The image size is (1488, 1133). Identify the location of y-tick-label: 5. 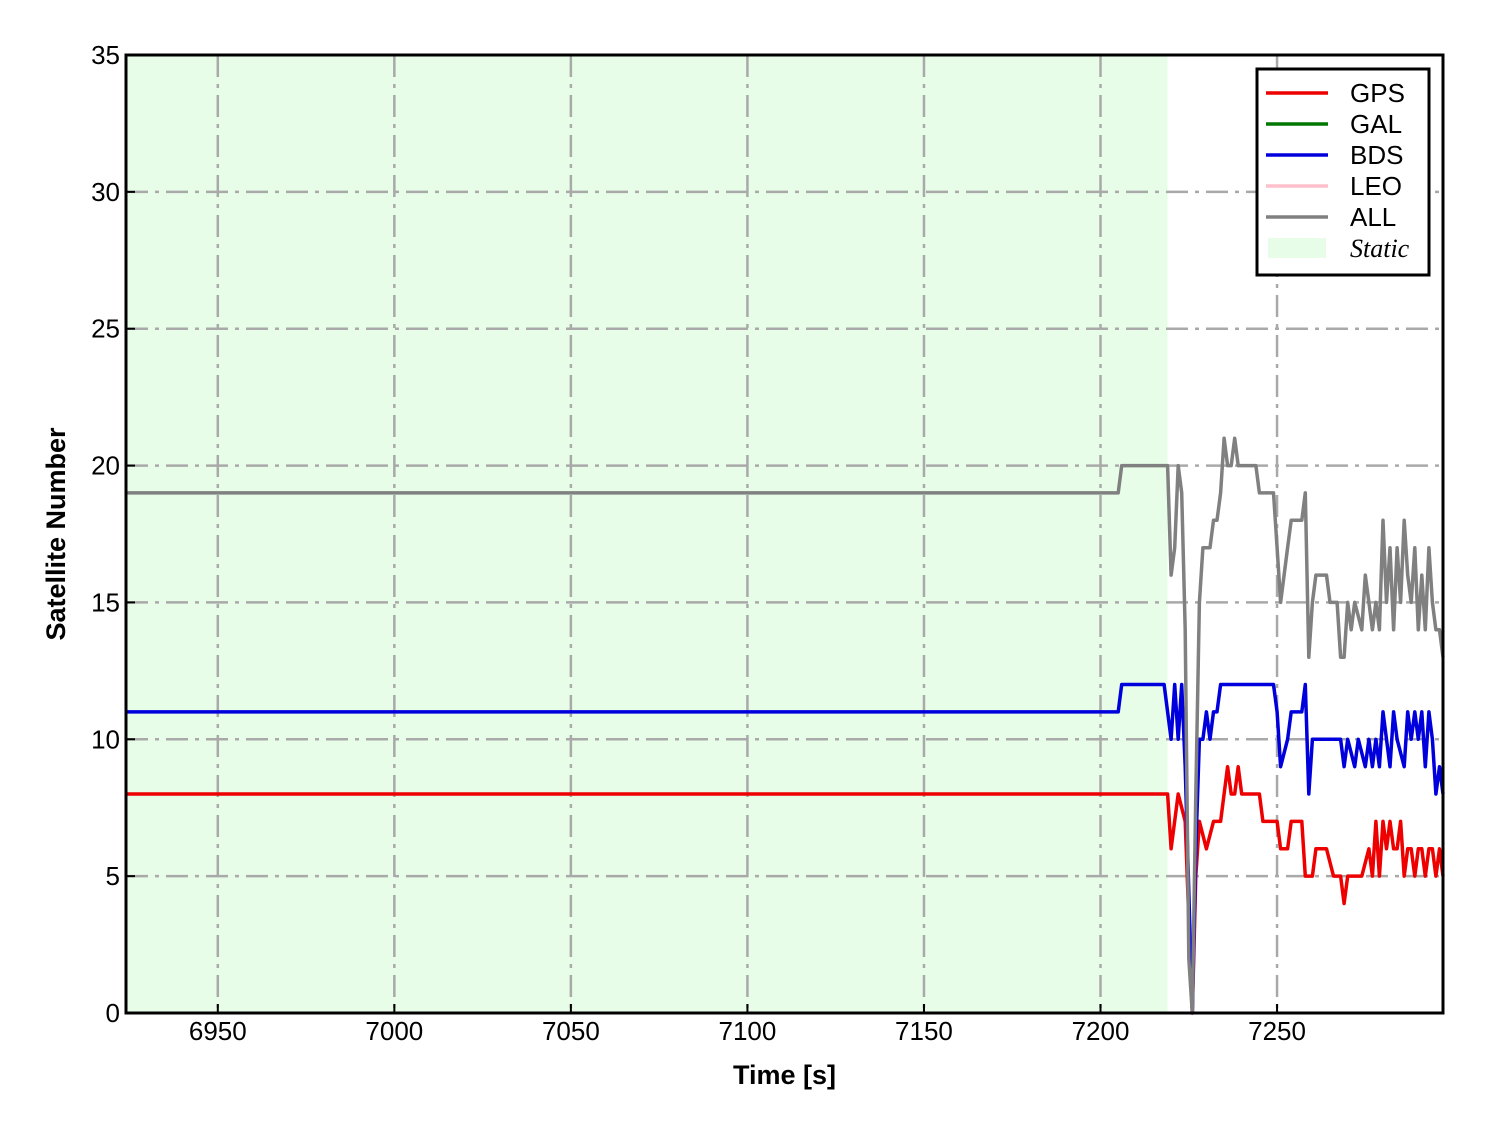
(113, 876).